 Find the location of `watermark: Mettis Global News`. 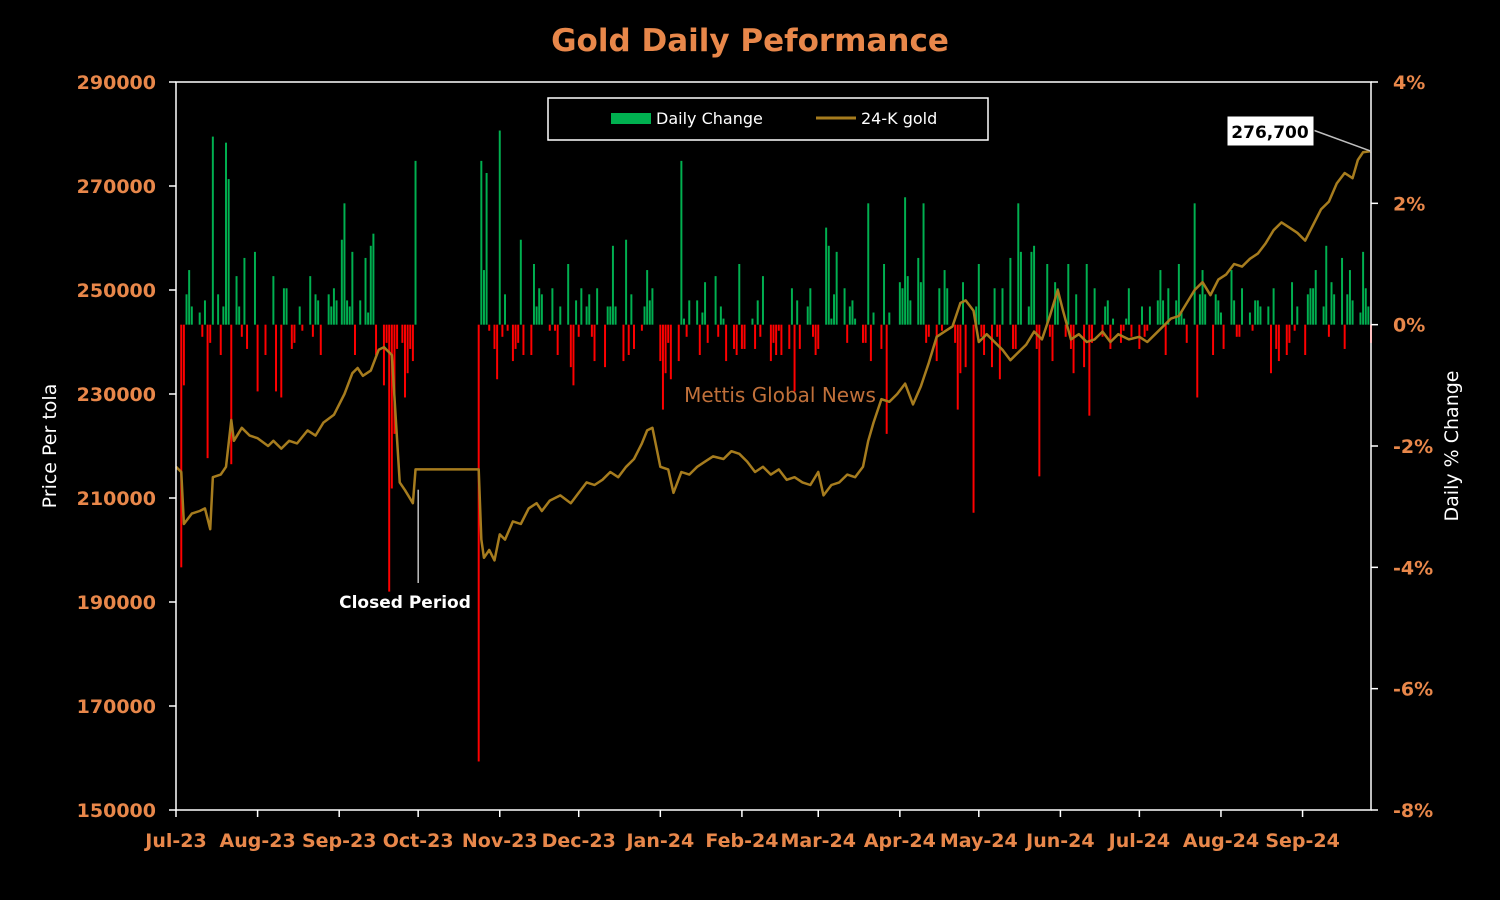

watermark: Mettis Global News is located at coordinates (780, 395).